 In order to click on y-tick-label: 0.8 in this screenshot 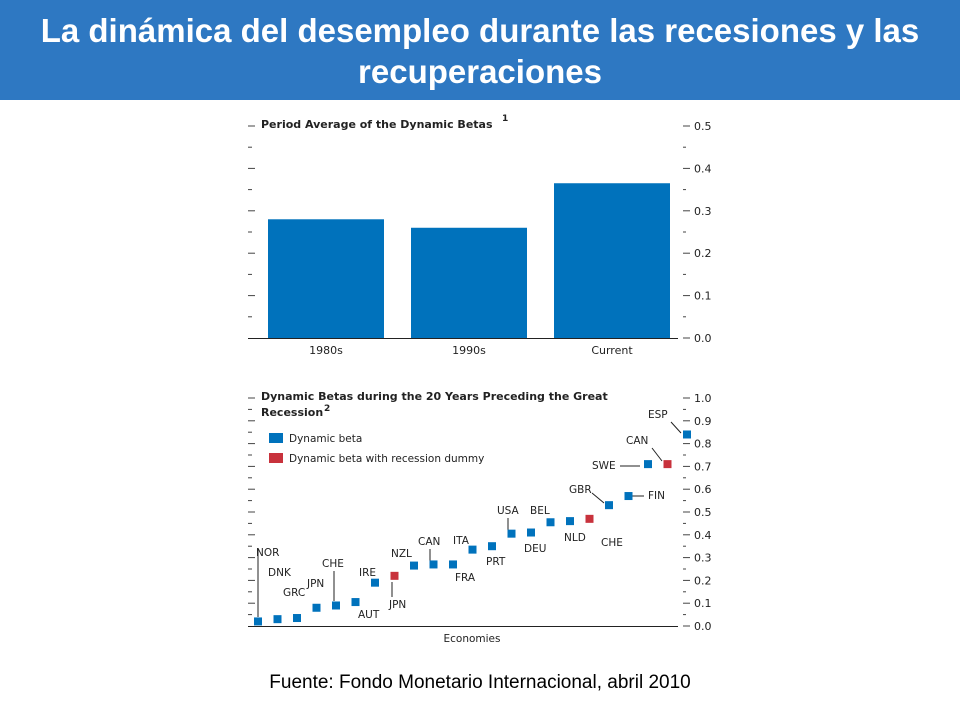, I will do `click(703, 444)`.